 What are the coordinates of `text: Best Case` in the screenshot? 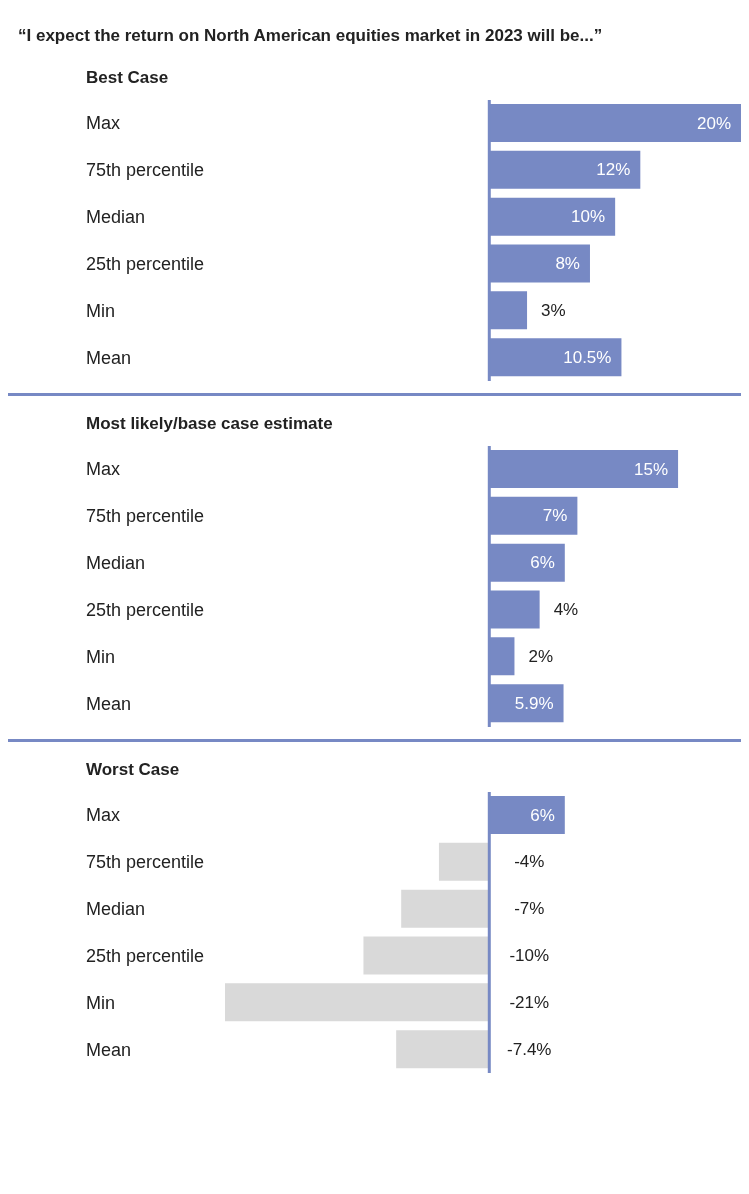 It's located at (128, 78).